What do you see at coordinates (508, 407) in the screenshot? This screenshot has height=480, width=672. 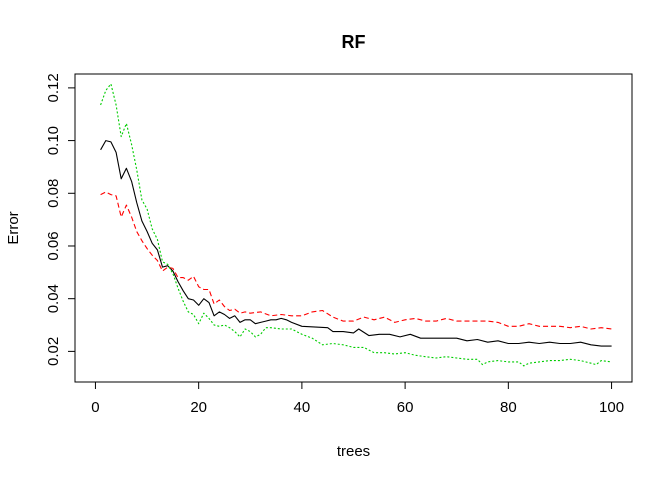 I see `x-tick-label: 80` at bounding box center [508, 407].